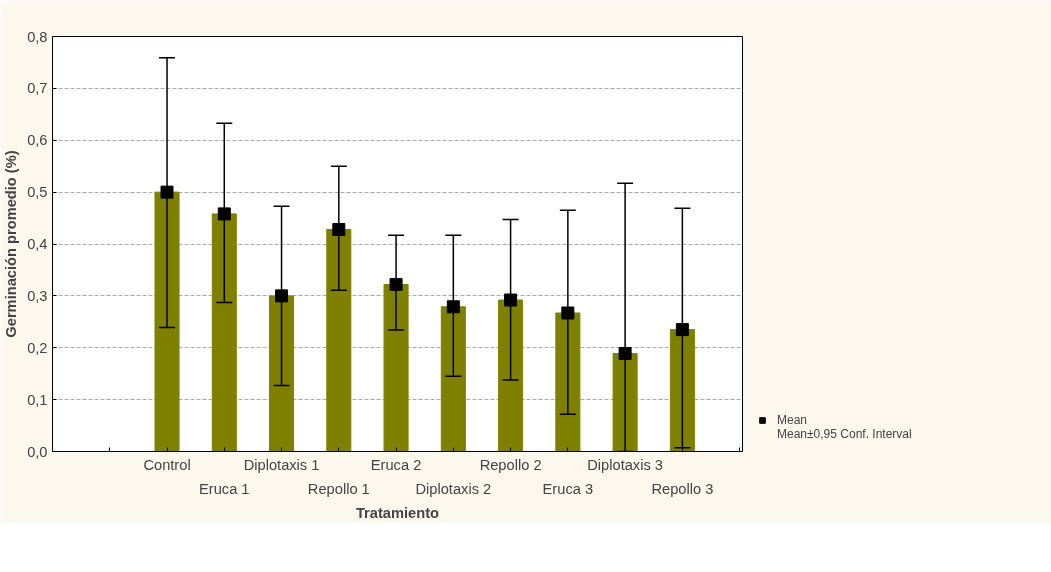  What do you see at coordinates (792, 420) in the screenshot?
I see `legend-label: Mean` at bounding box center [792, 420].